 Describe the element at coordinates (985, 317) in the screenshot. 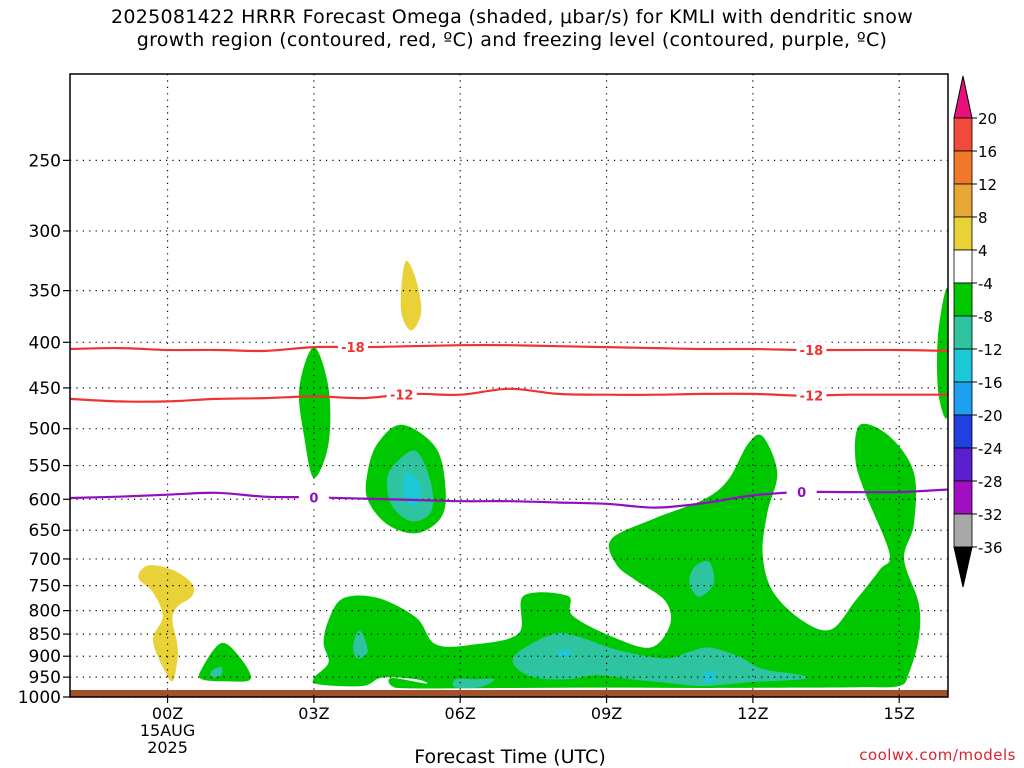

I see `colorbar-label: -8` at that location.